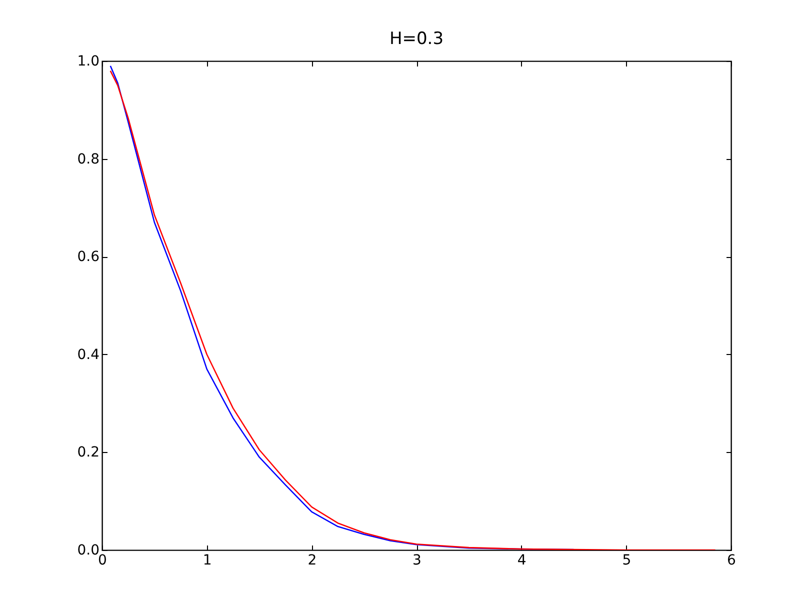 This screenshot has height=612, width=812. Describe the element at coordinates (88, 452) in the screenshot. I see `y-tick-label: 0.2` at that location.